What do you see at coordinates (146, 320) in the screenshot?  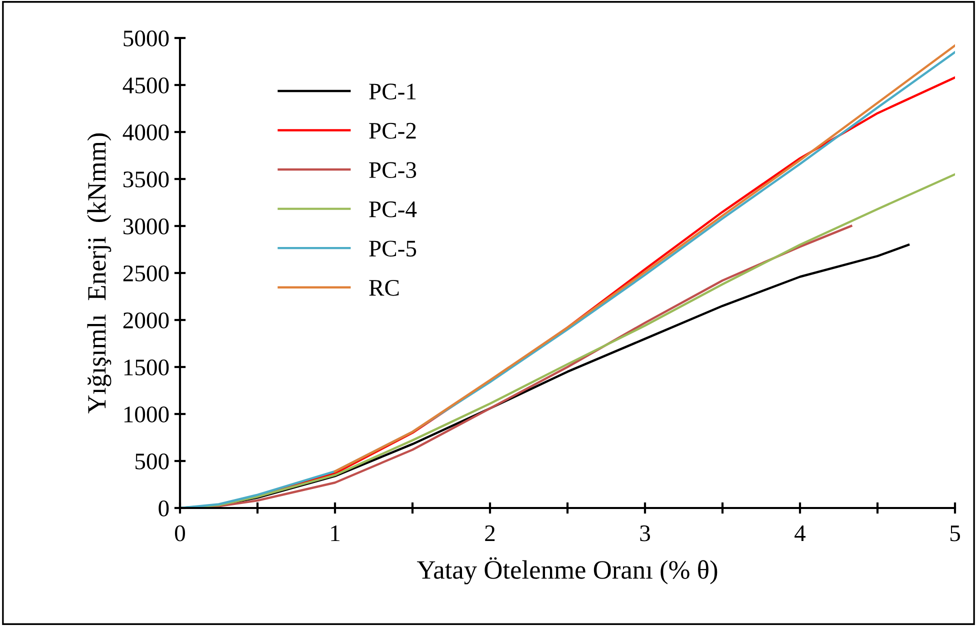 I see `y-tick-label: 2000` at bounding box center [146, 320].